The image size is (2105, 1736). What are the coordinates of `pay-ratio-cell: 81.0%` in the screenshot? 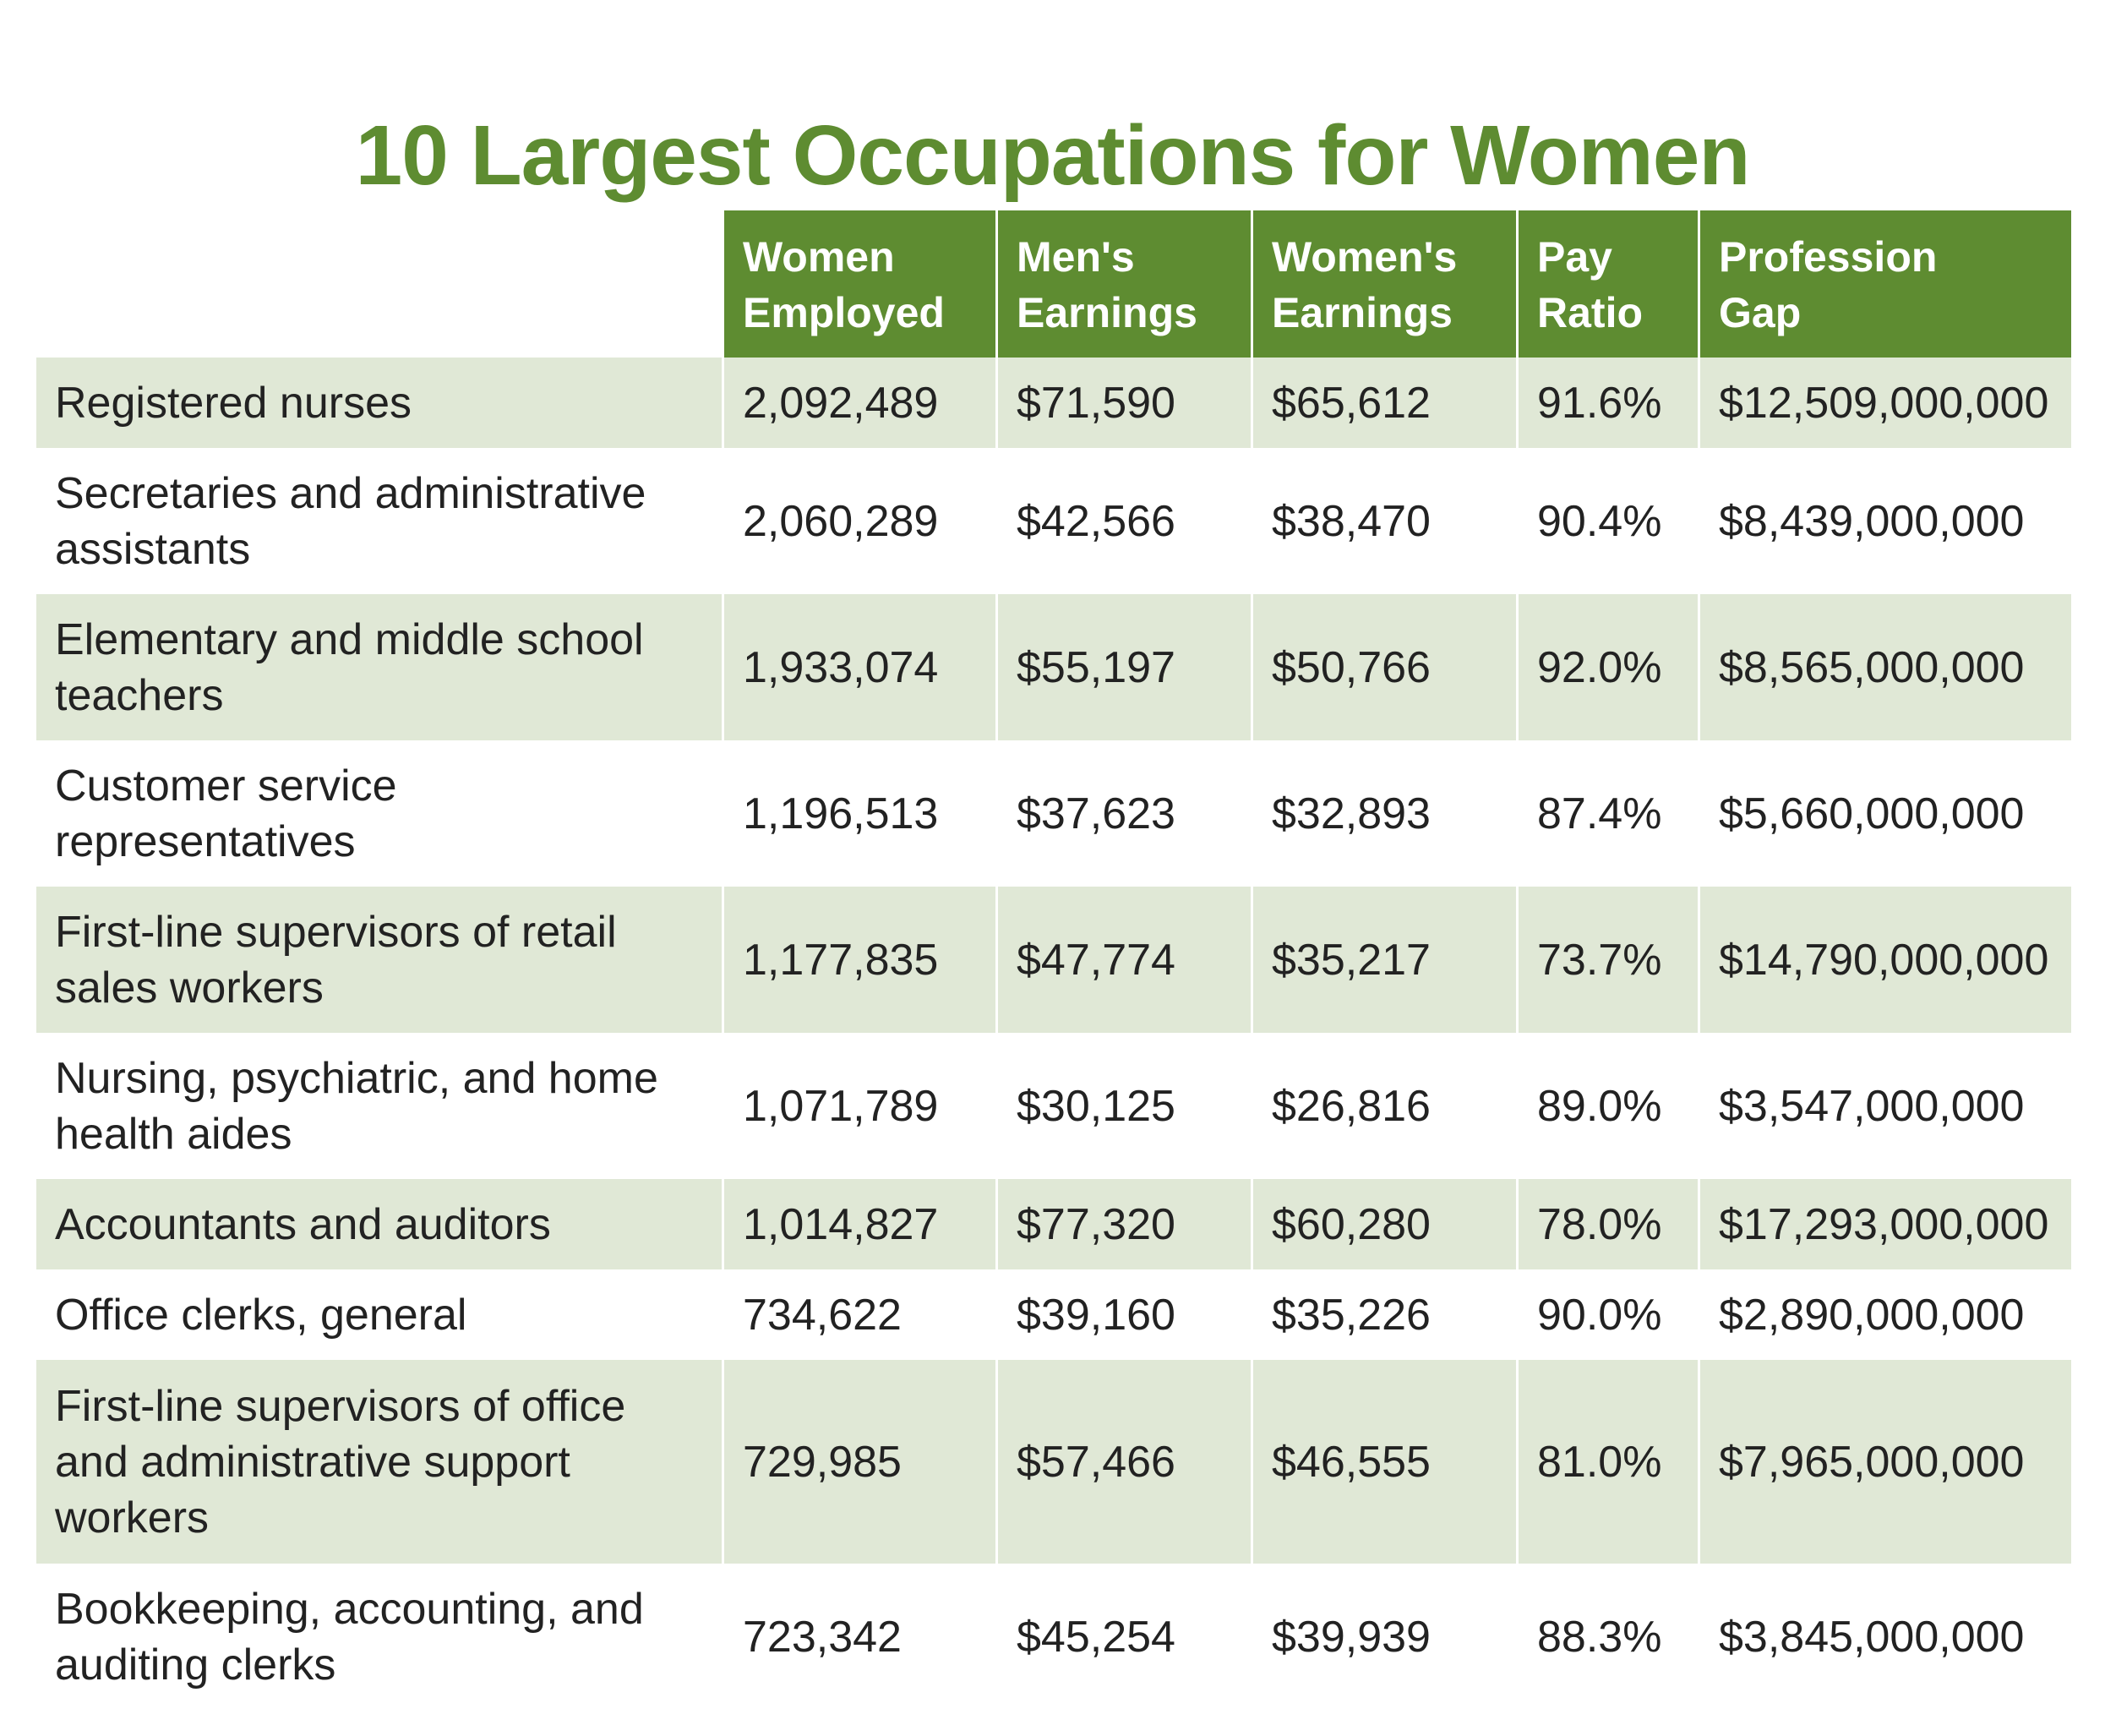 It's located at (1608, 1462).